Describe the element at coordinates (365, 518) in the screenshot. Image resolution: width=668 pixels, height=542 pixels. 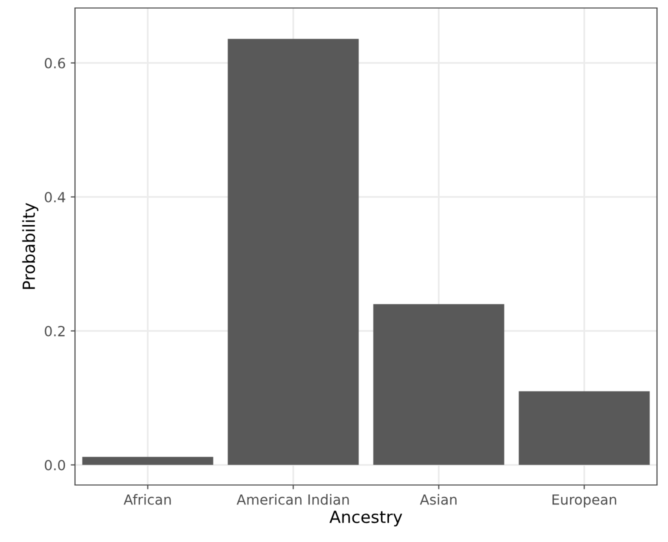
I see `x-axis-title: Ancestry` at that location.